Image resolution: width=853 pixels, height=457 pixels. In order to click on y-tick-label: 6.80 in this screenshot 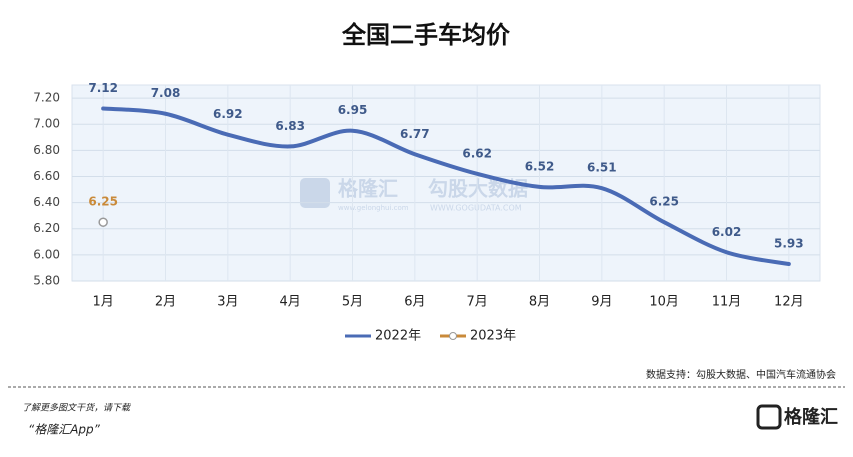, I will do `click(46, 150)`.